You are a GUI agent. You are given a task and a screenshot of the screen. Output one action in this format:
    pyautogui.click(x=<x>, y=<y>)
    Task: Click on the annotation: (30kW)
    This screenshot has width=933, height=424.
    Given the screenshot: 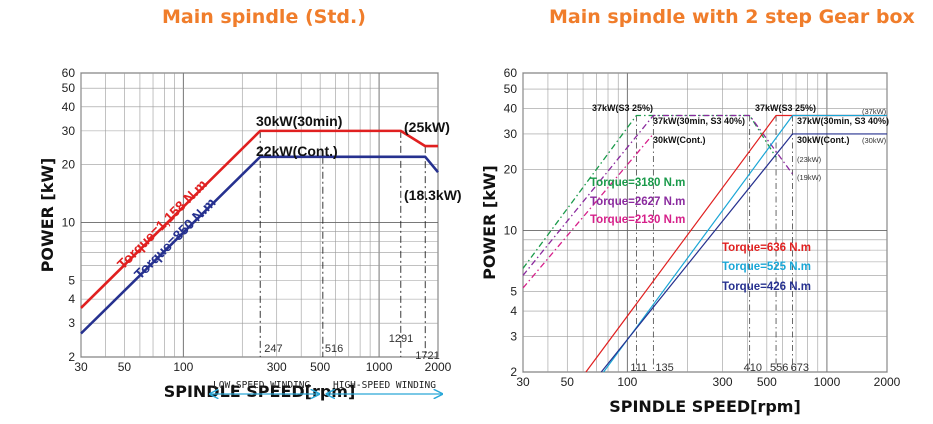 What is the action you would take?
    pyautogui.click(x=874, y=140)
    